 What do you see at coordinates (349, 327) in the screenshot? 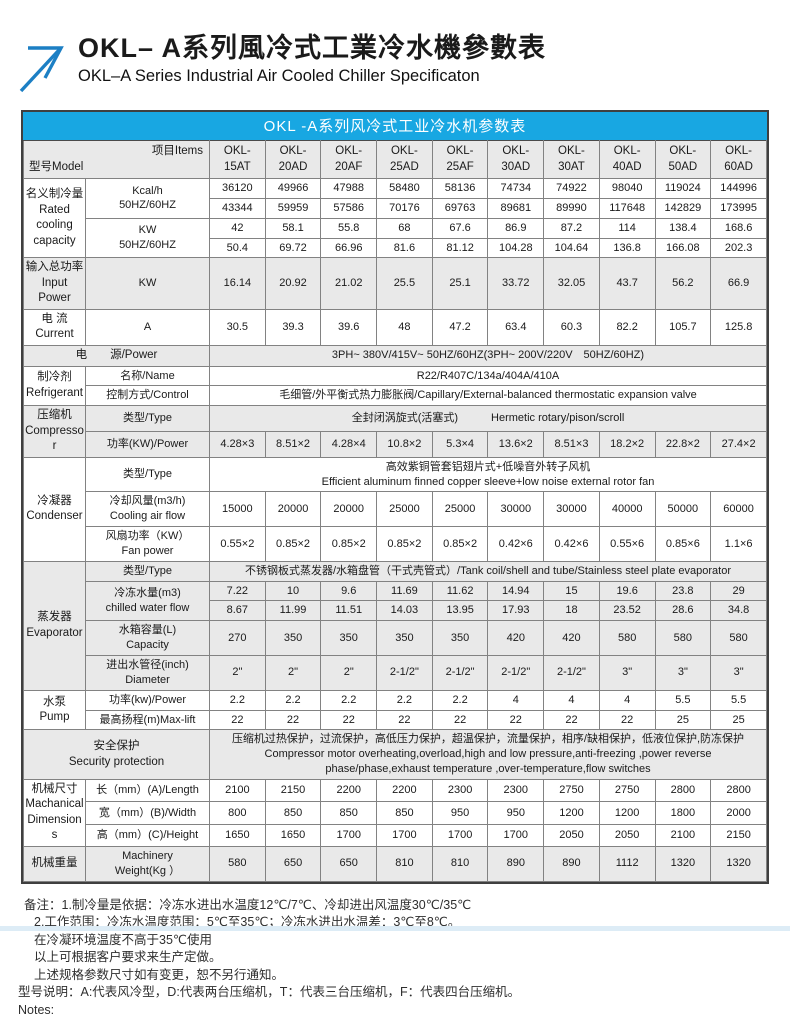
I see `value-cell: 39.6` at bounding box center [349, 327].